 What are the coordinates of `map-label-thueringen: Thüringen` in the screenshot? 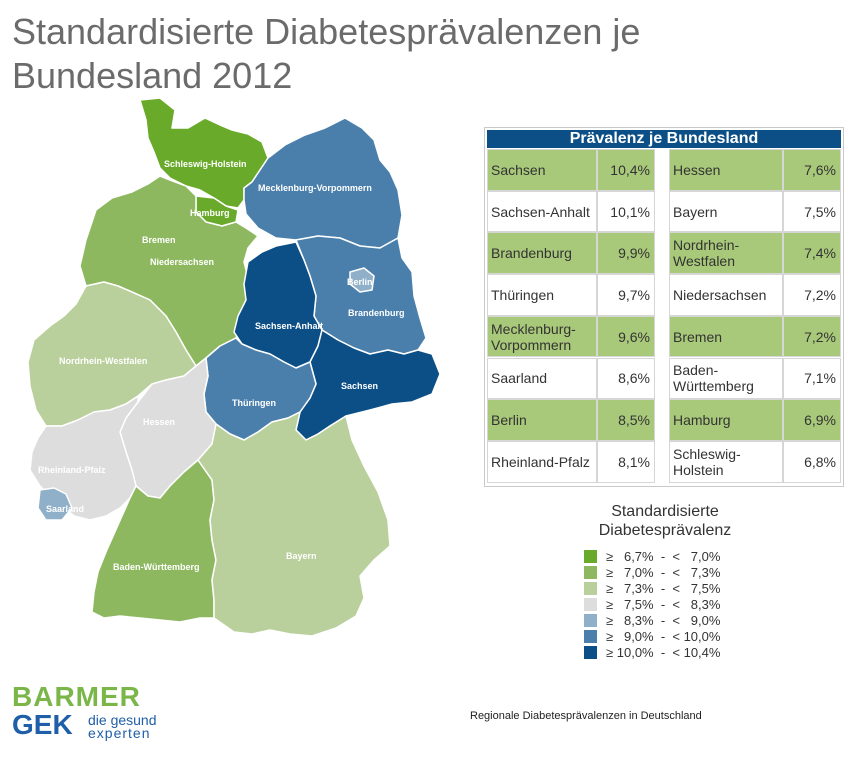 It's located at (254, 403).